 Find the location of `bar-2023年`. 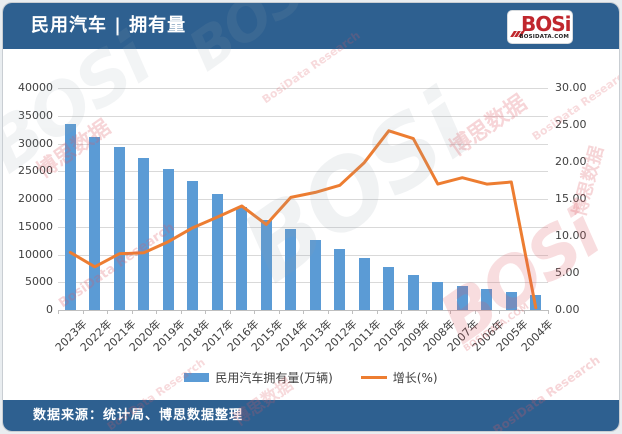

bar-2023年 is located at coordinates (70, 216).